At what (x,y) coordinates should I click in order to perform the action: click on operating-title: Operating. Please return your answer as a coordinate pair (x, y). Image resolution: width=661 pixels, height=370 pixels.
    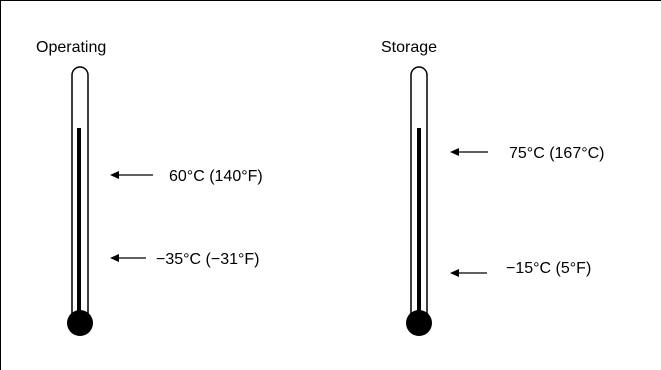
    Looking at the image, I should click on (71, 47).